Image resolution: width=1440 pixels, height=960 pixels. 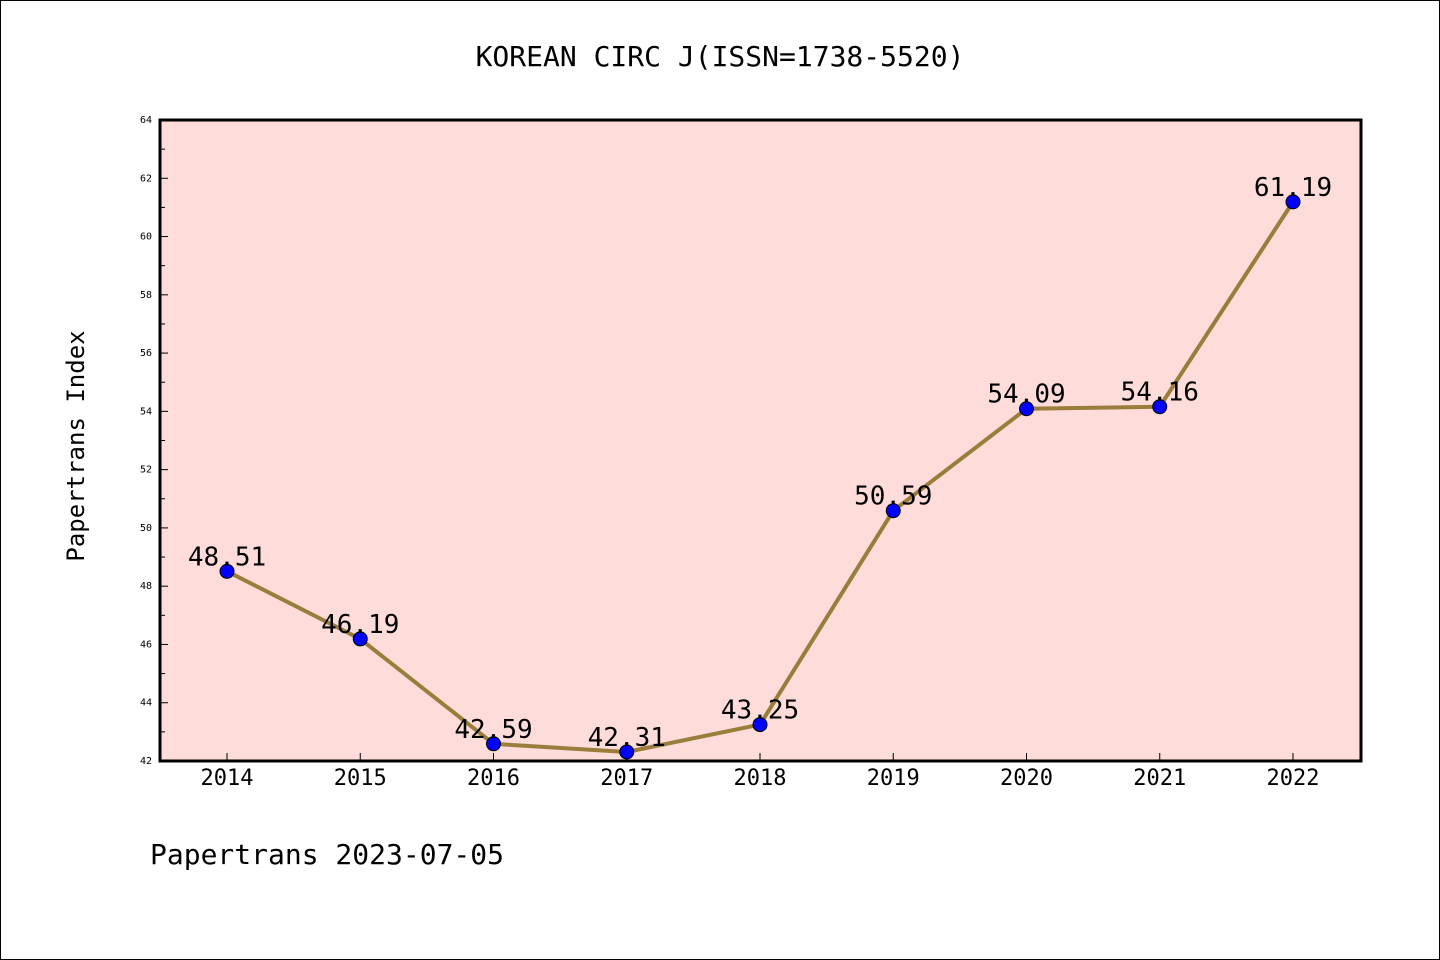 I want to click on y-tick-label: 62, so click(x=146, y=178).